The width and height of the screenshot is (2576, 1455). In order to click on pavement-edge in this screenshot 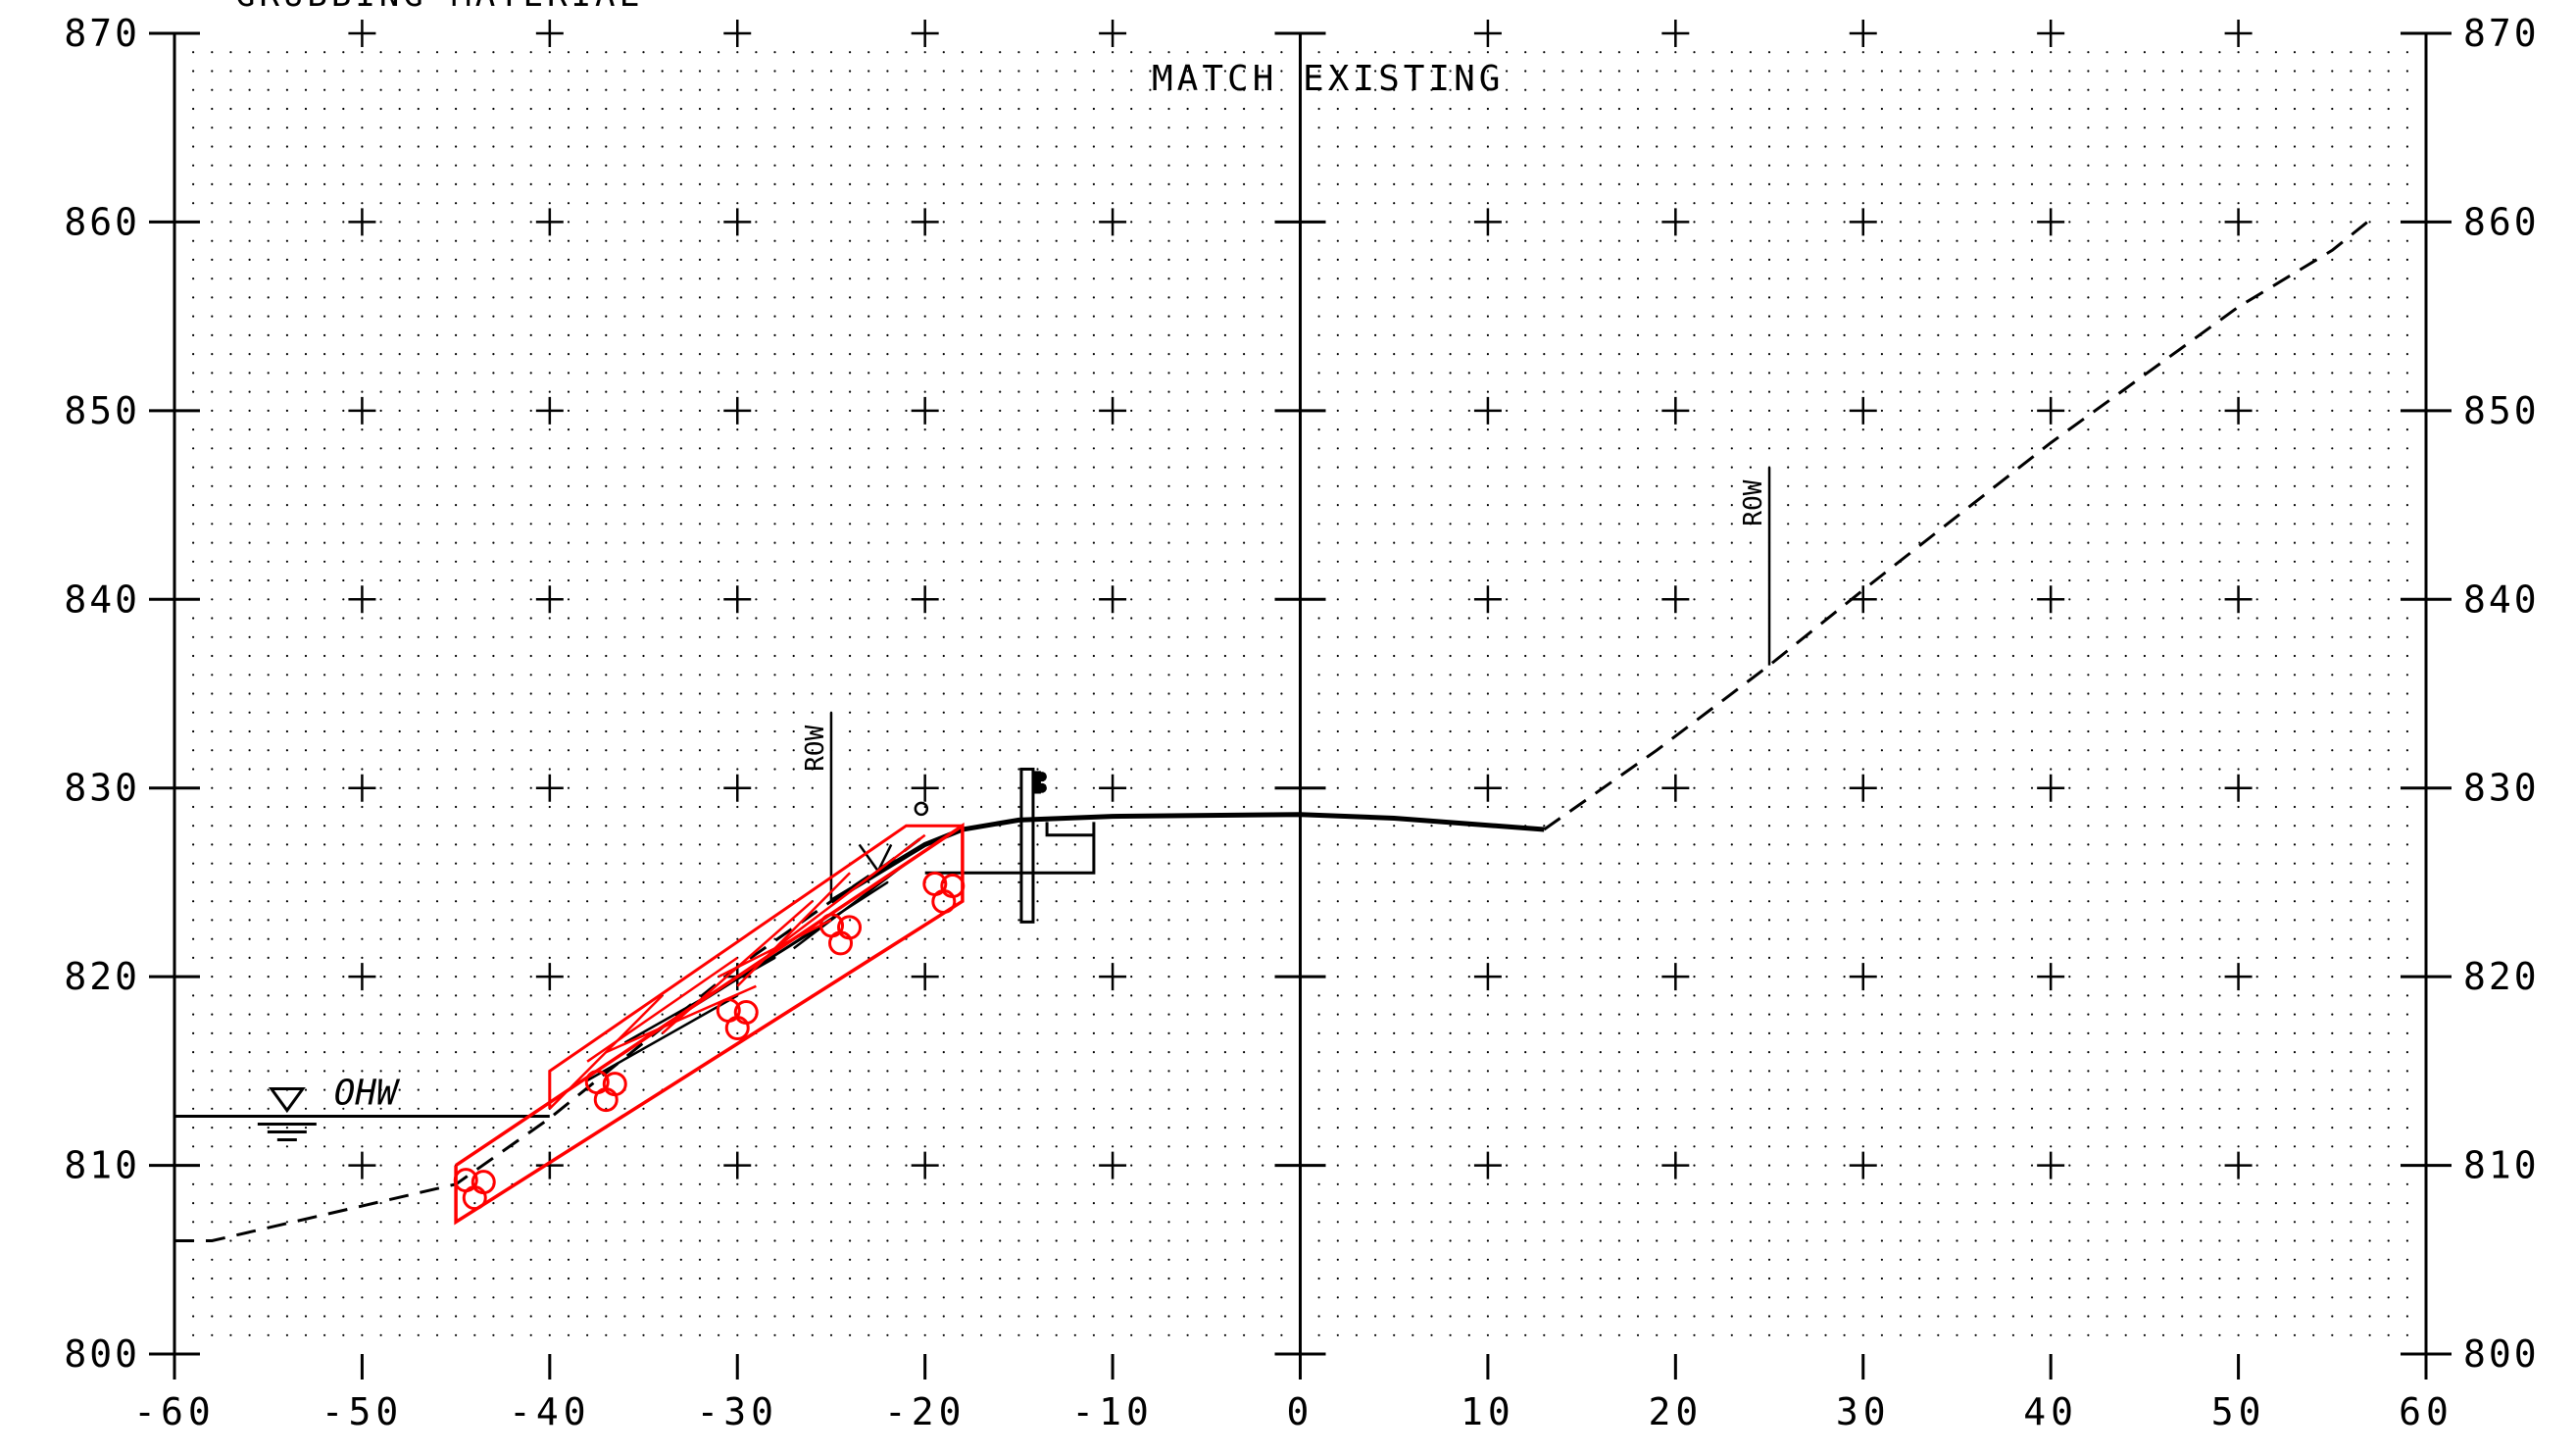, I will do `click(1069, 829)`.